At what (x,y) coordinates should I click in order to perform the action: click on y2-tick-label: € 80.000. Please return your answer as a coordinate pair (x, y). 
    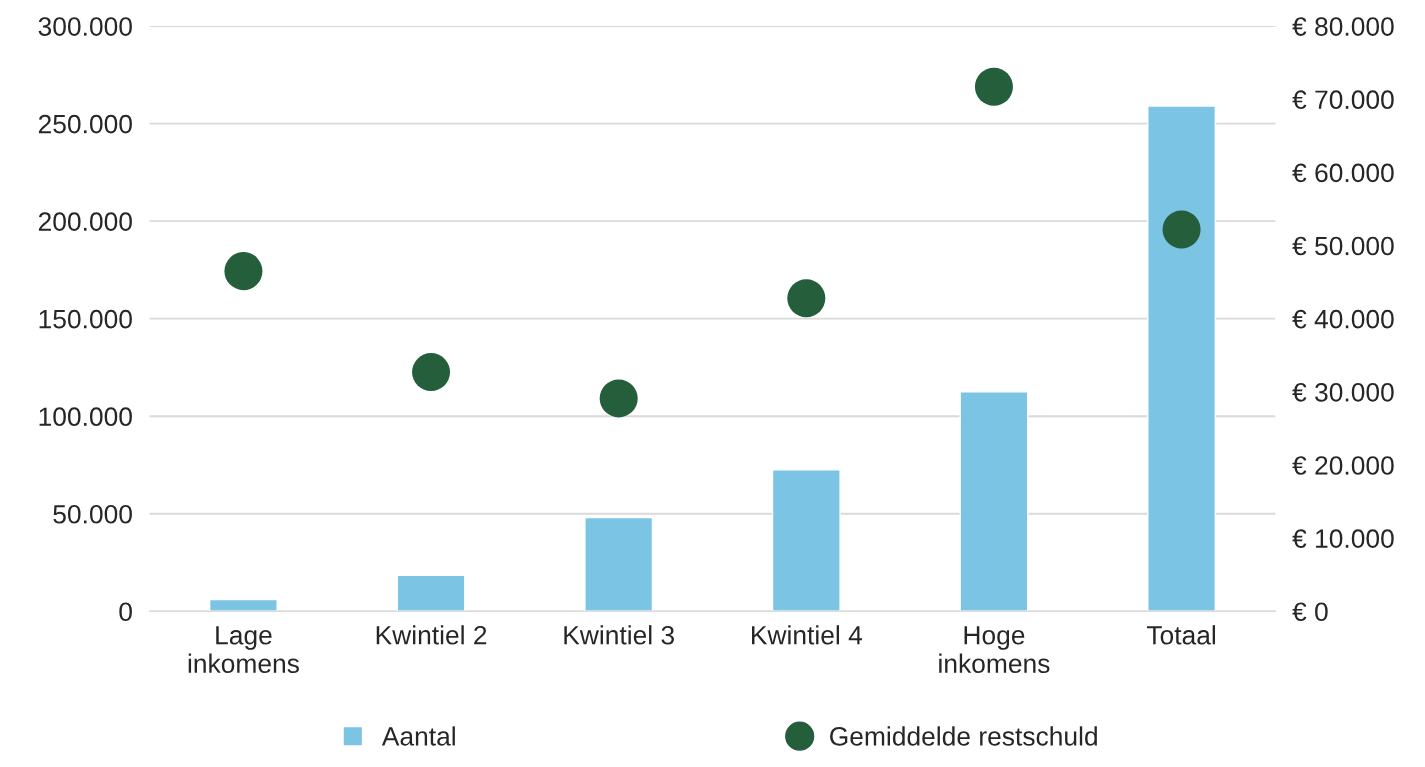
    Looking at the image, I should click on (1343, 26).